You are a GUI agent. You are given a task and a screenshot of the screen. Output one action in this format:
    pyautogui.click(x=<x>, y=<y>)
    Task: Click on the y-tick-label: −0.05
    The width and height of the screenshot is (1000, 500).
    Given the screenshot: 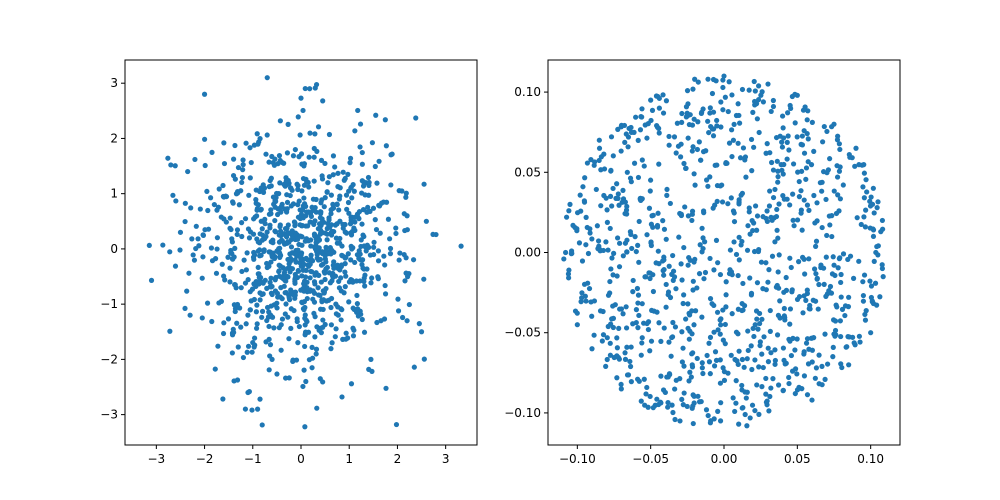 What is the action you would take?
    pyautogui.click(x=522, y=333)
    